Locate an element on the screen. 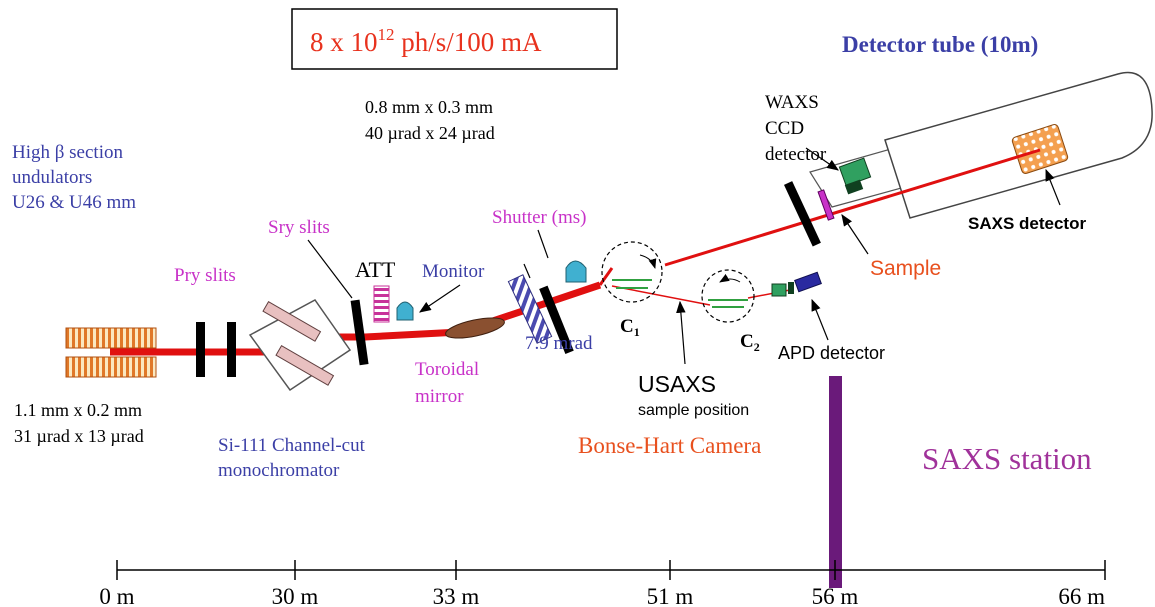 The image size is (1155, 607). axis-tick-label-2: 33 m is located at coordinates (456, 595).